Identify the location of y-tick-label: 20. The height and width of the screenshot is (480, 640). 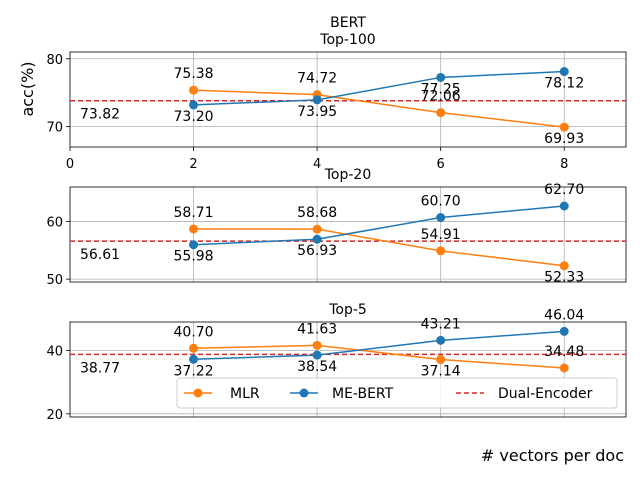
(54, 415).